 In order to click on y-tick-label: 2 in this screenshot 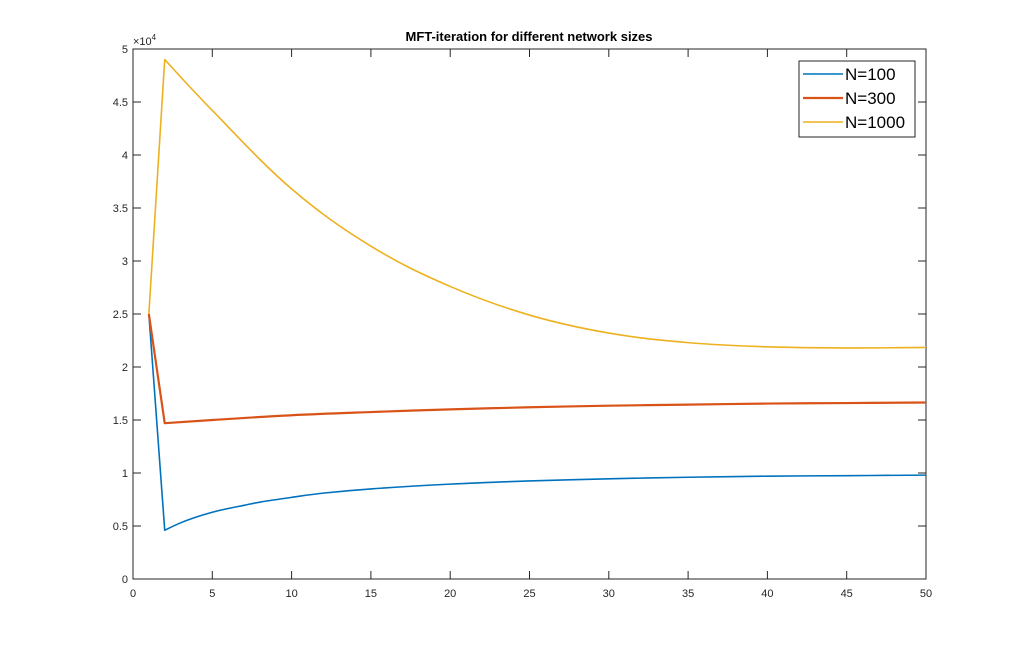, I will do `click(125, 368)`.